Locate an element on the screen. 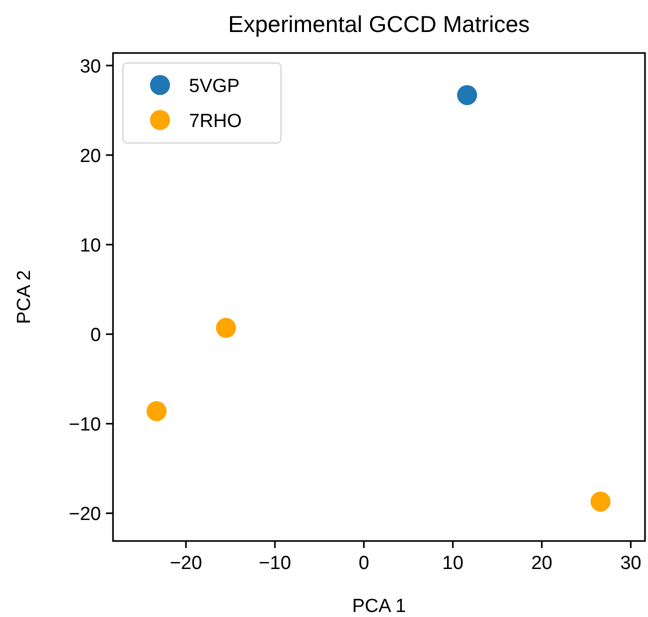  legend-label: 7RHO is located at coordinates (215, 121).